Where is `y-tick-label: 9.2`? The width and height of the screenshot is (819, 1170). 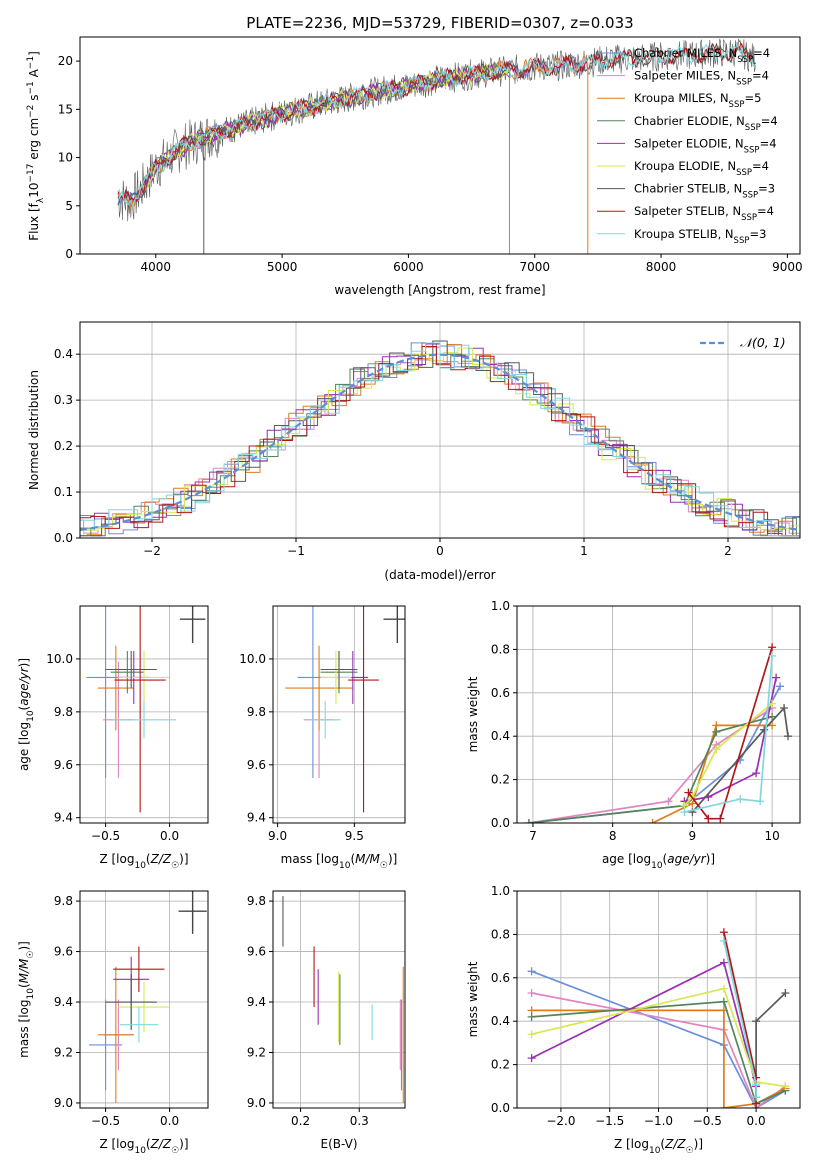
y-tick-label: 9.2 is located at coordinates (256, 1052).